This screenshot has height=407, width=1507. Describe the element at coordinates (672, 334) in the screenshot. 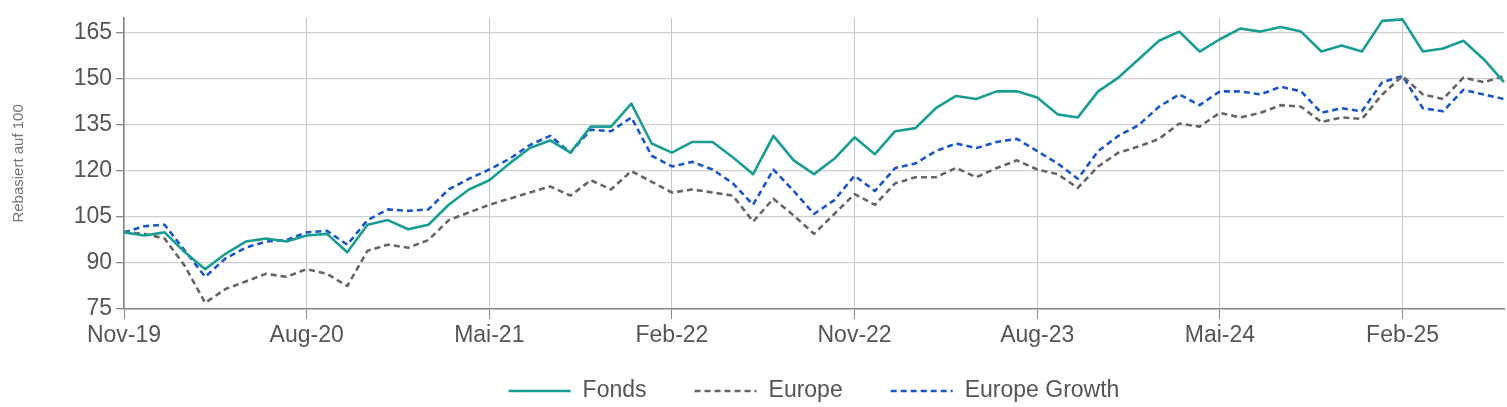

I see `x-tick-label: Feb-22` at that location.